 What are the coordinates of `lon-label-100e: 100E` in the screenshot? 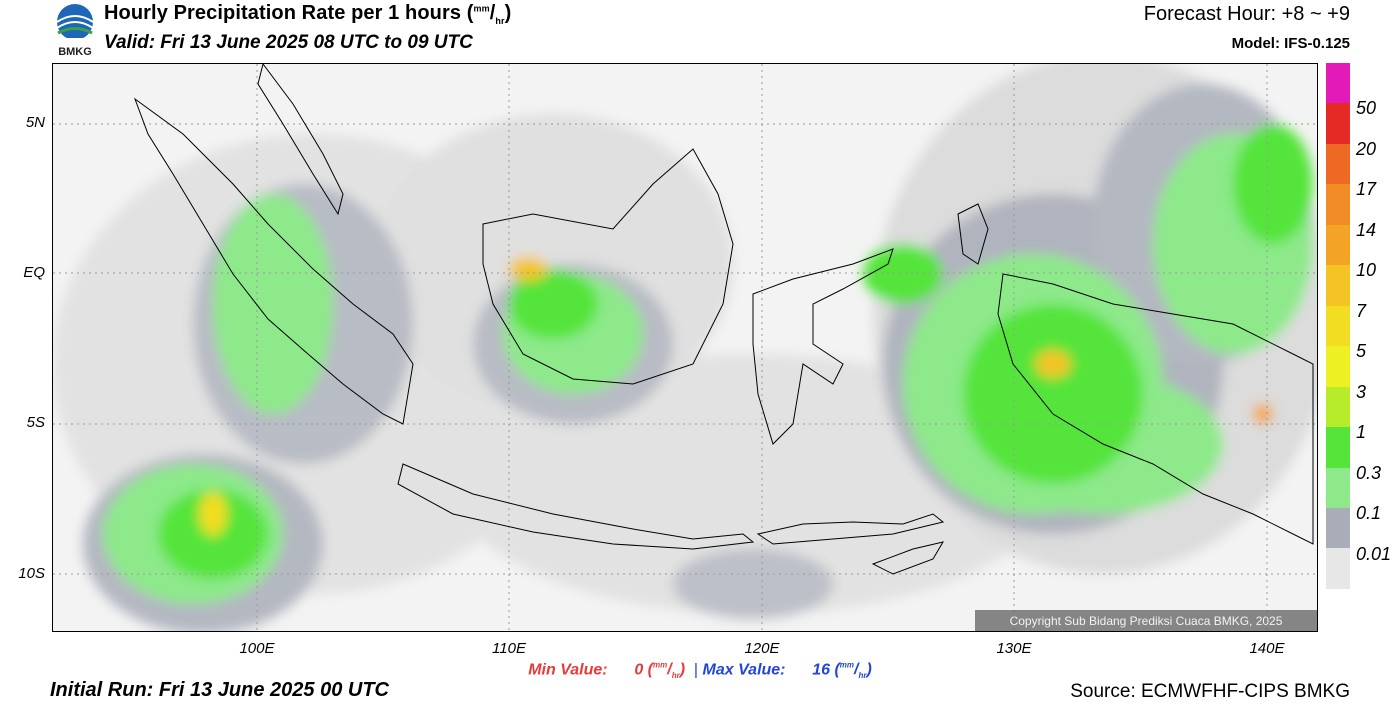 It's located at (257, 648).